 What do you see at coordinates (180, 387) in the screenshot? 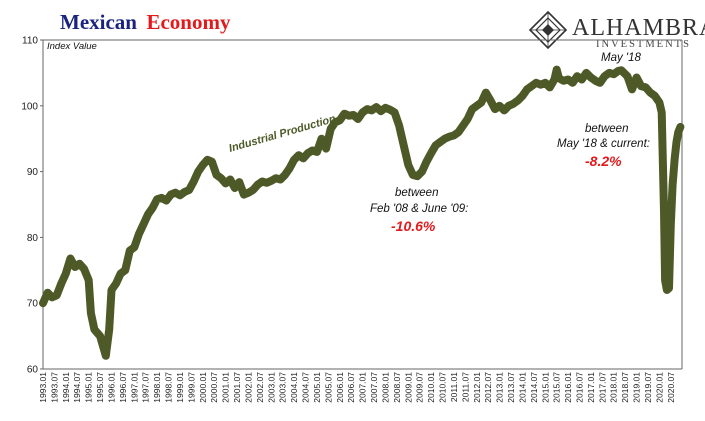
I see `x-tick-label: 1999.01` at bounding box center [180, 387].